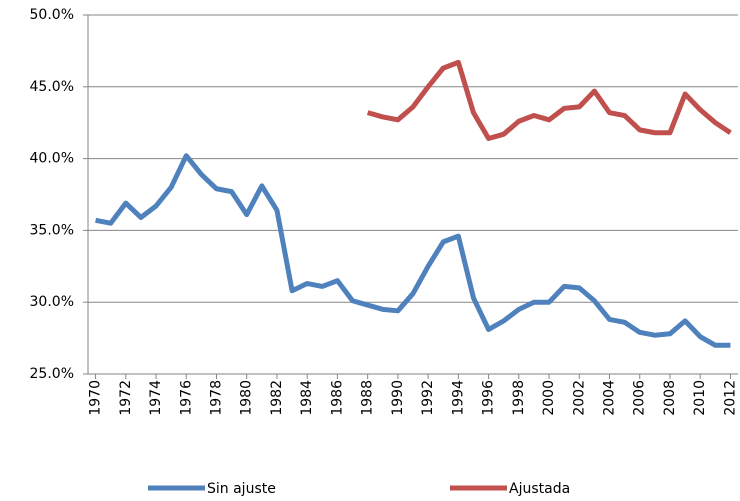  I want to click on x-tick-label: 1970, so click(96, 398).